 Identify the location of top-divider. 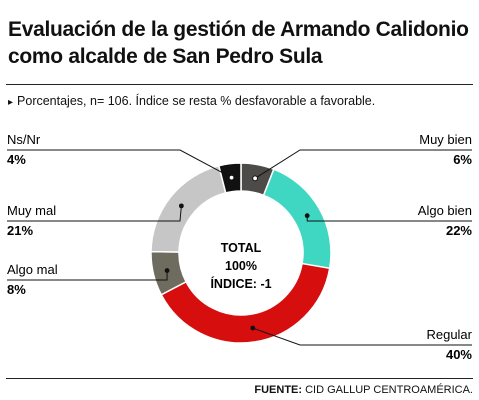
(239, 84).